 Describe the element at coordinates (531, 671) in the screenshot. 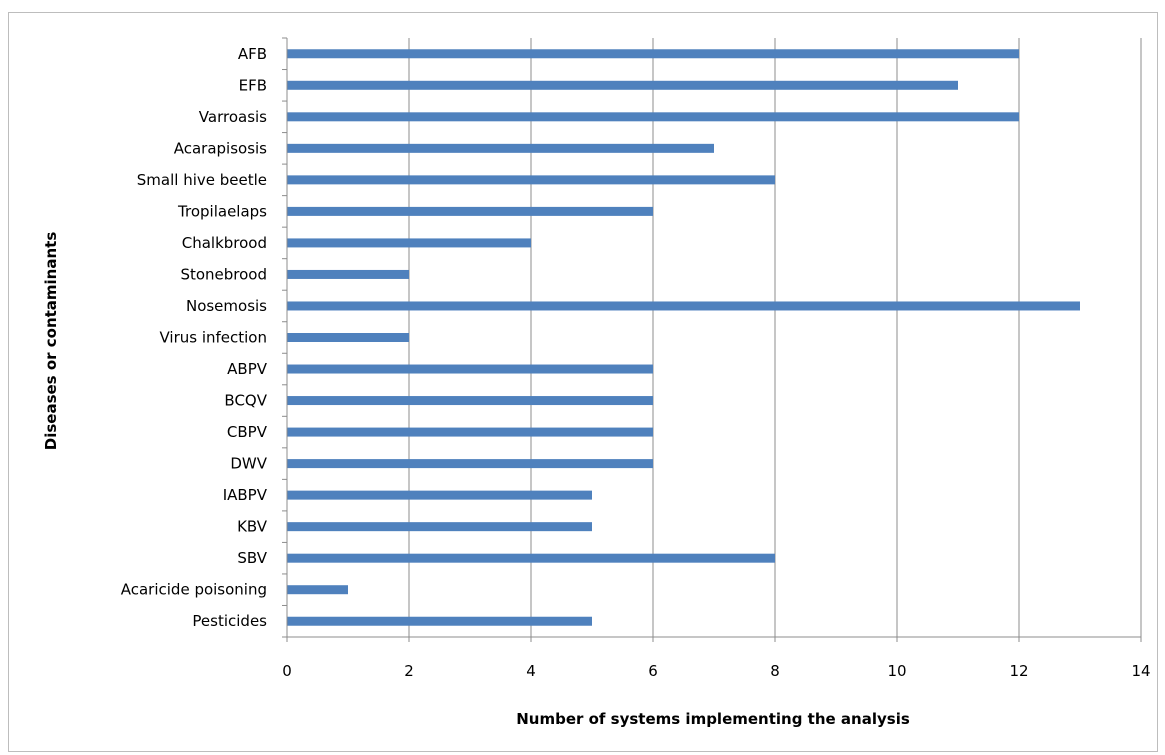

I see `x-tick-label: 4` at that location.